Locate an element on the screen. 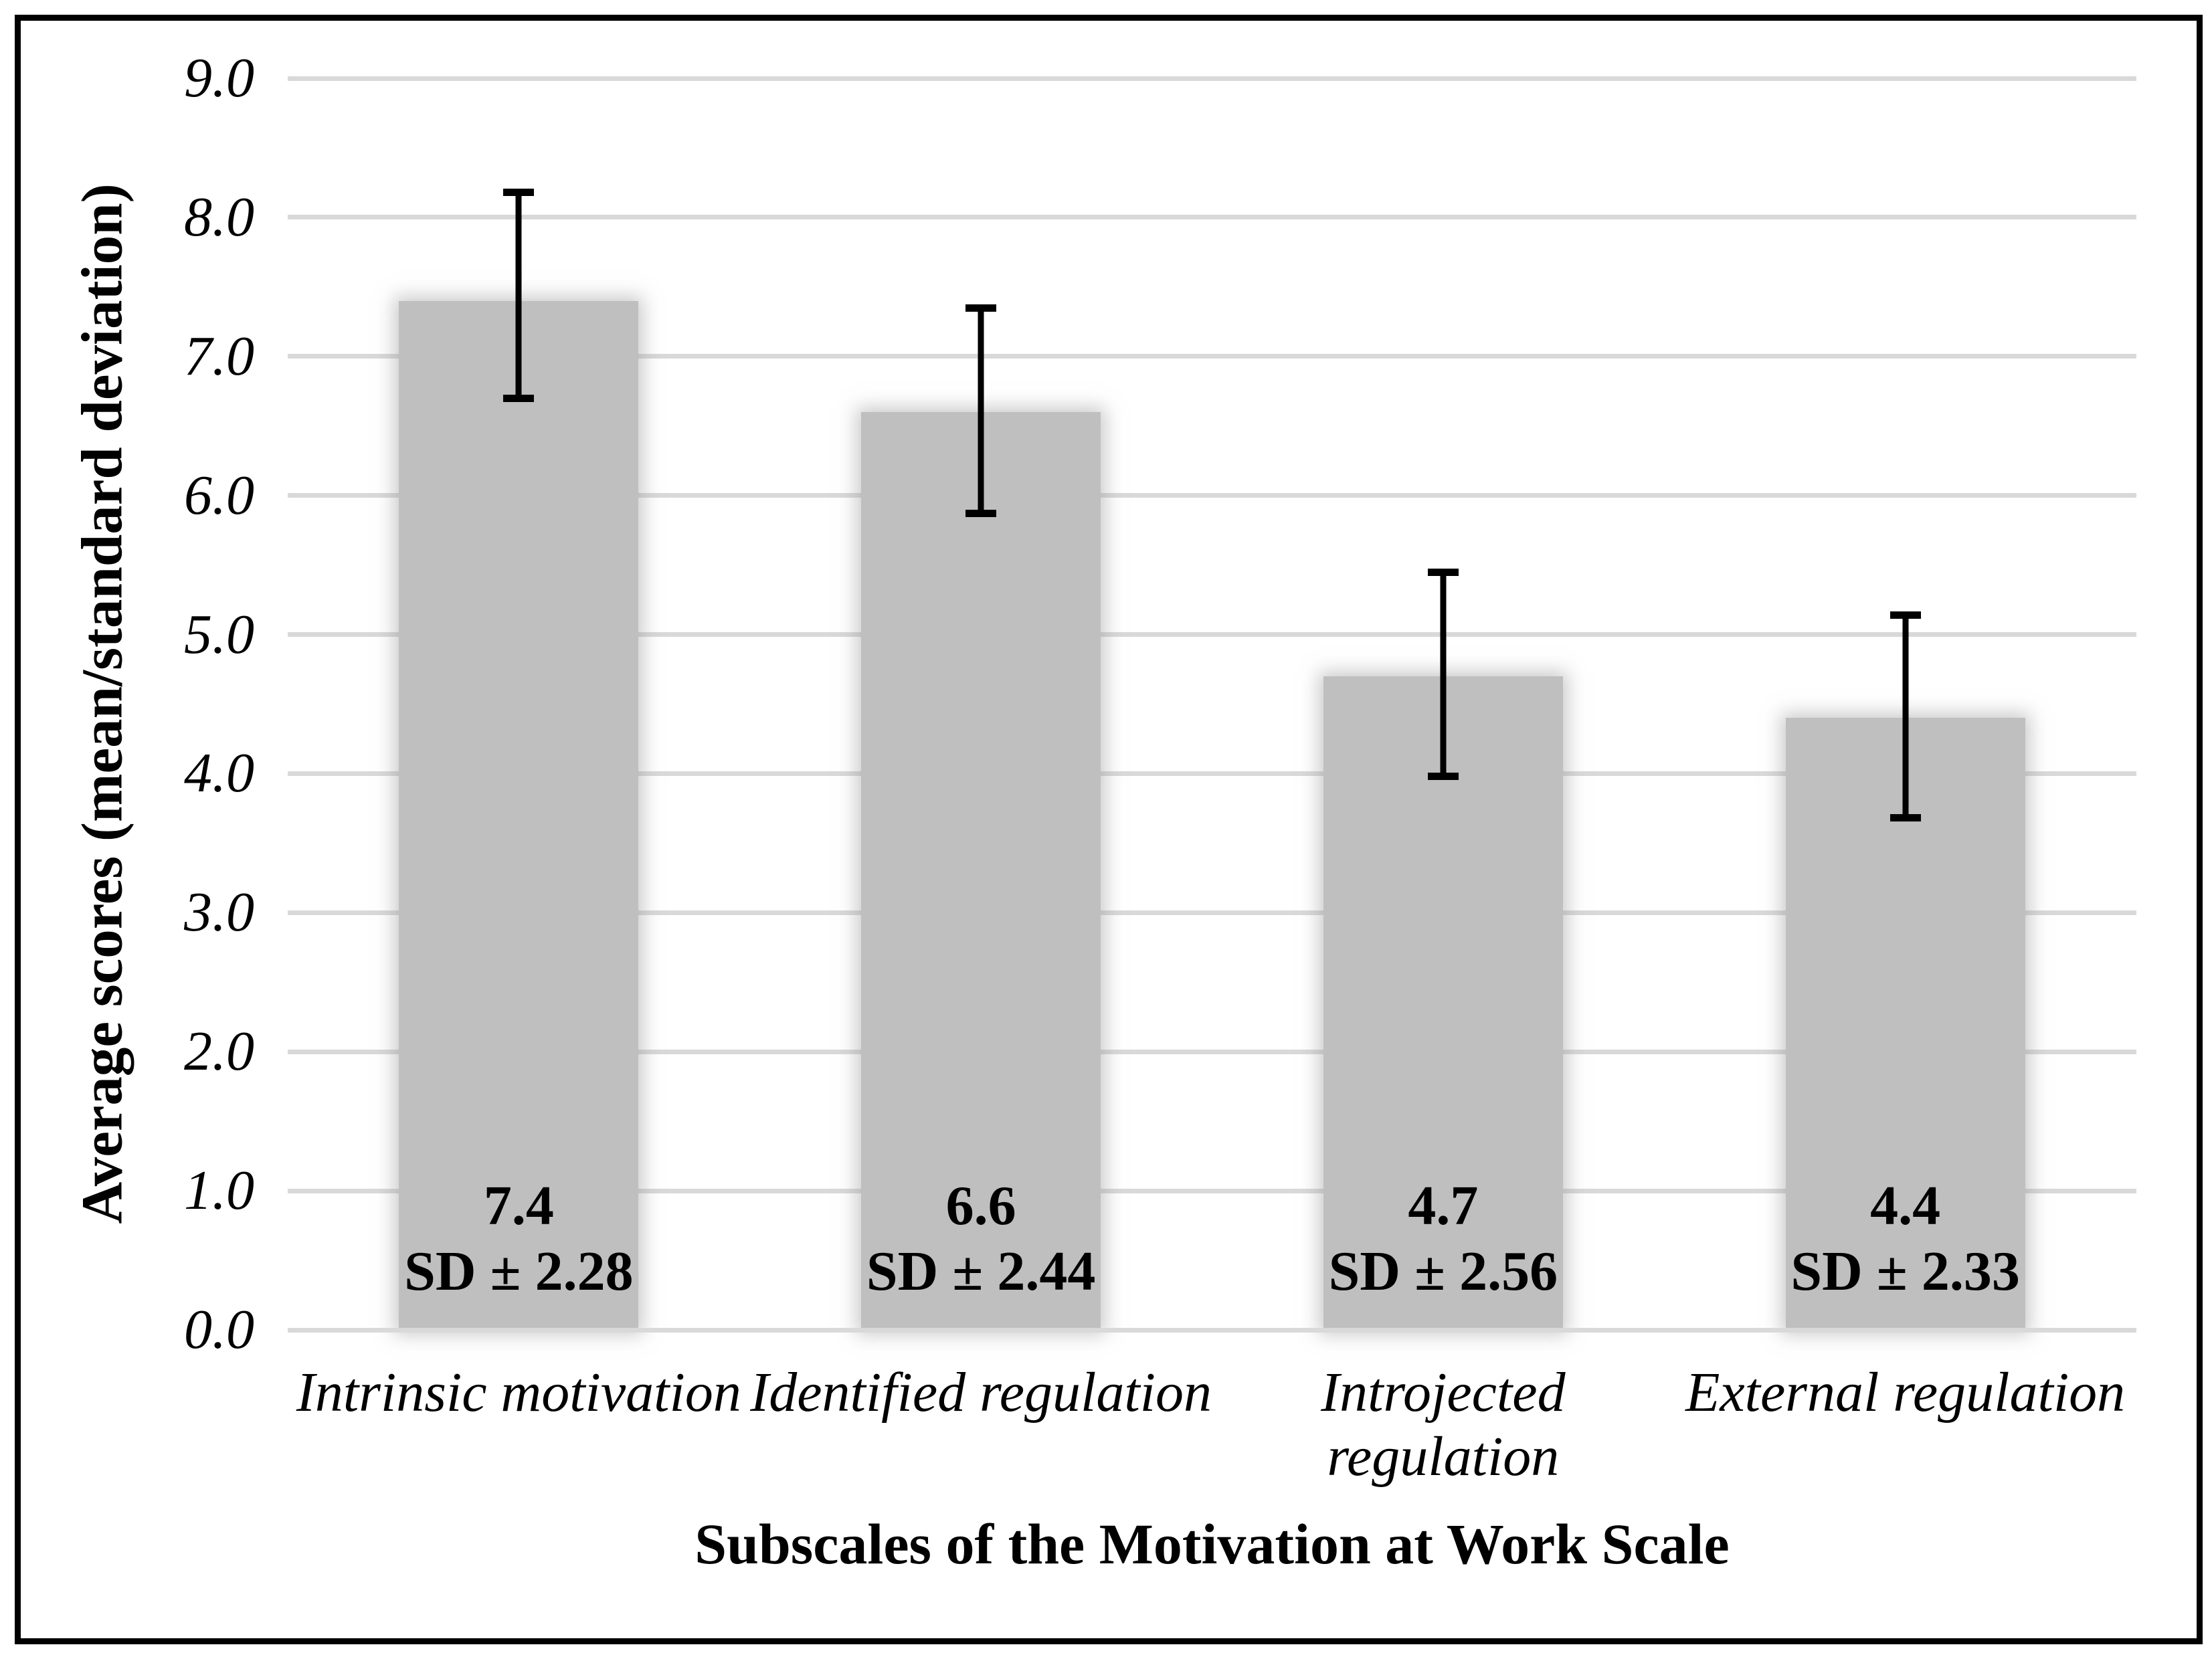  bar-value-label-1: 7.4 SD ± 2.28 is located at coordinates (519, 1238).